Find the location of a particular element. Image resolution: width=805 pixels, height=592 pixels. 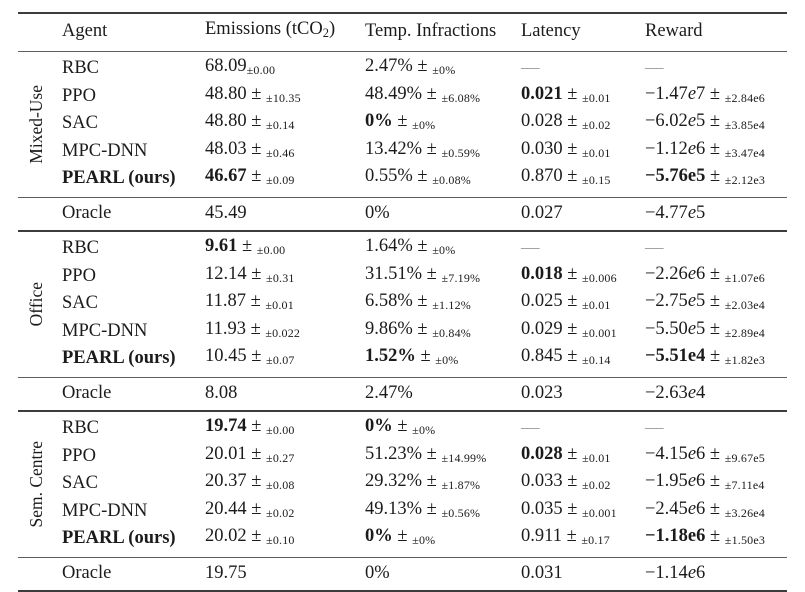

temp-infractions-cell: 6.58% ± ±1.12% is located at coordinates (418, 301).